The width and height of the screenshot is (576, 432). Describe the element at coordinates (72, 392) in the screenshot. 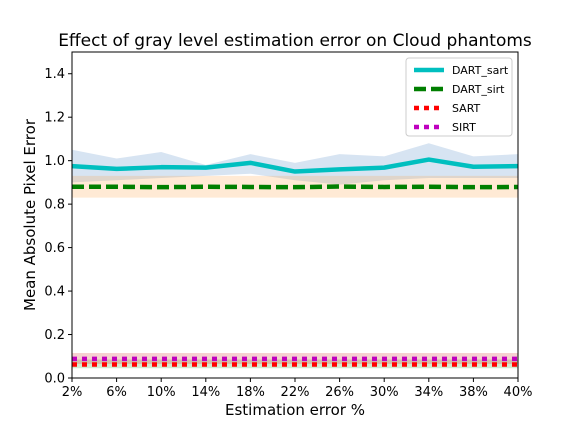

I see `x-tick-label: 2%` at that location.